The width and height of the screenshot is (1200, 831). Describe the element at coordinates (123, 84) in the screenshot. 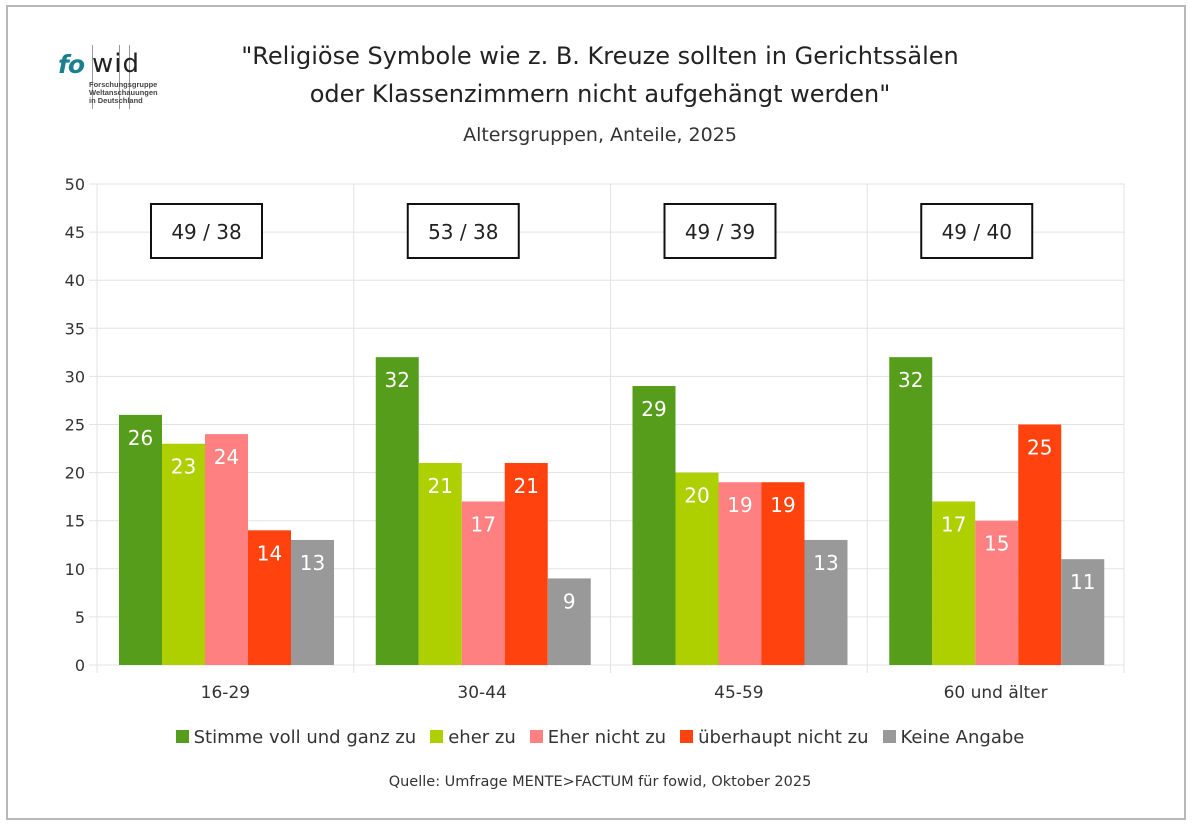

I see `logo-subtitle-line: Forschungsgruppe` at that location.